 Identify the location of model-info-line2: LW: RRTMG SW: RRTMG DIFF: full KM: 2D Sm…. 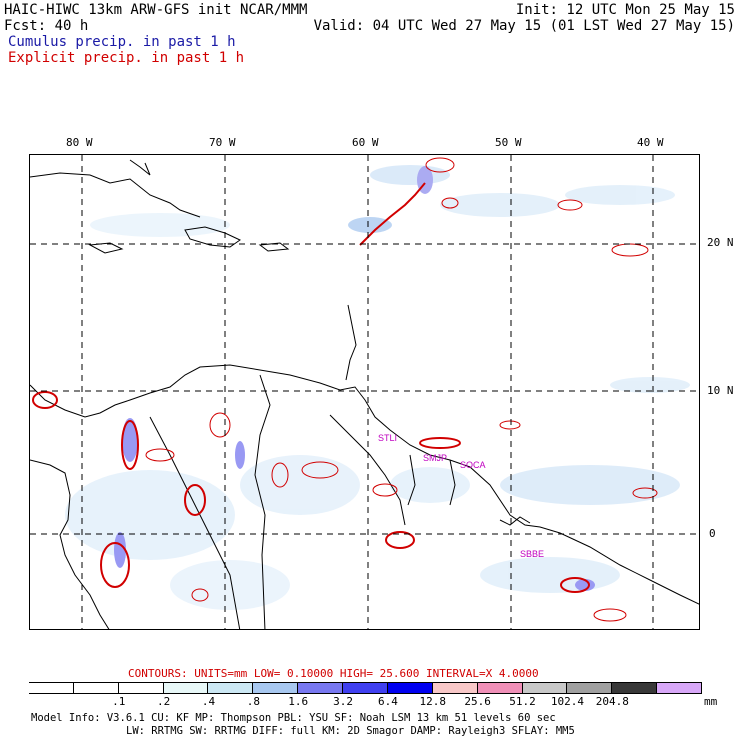
(350, 731).